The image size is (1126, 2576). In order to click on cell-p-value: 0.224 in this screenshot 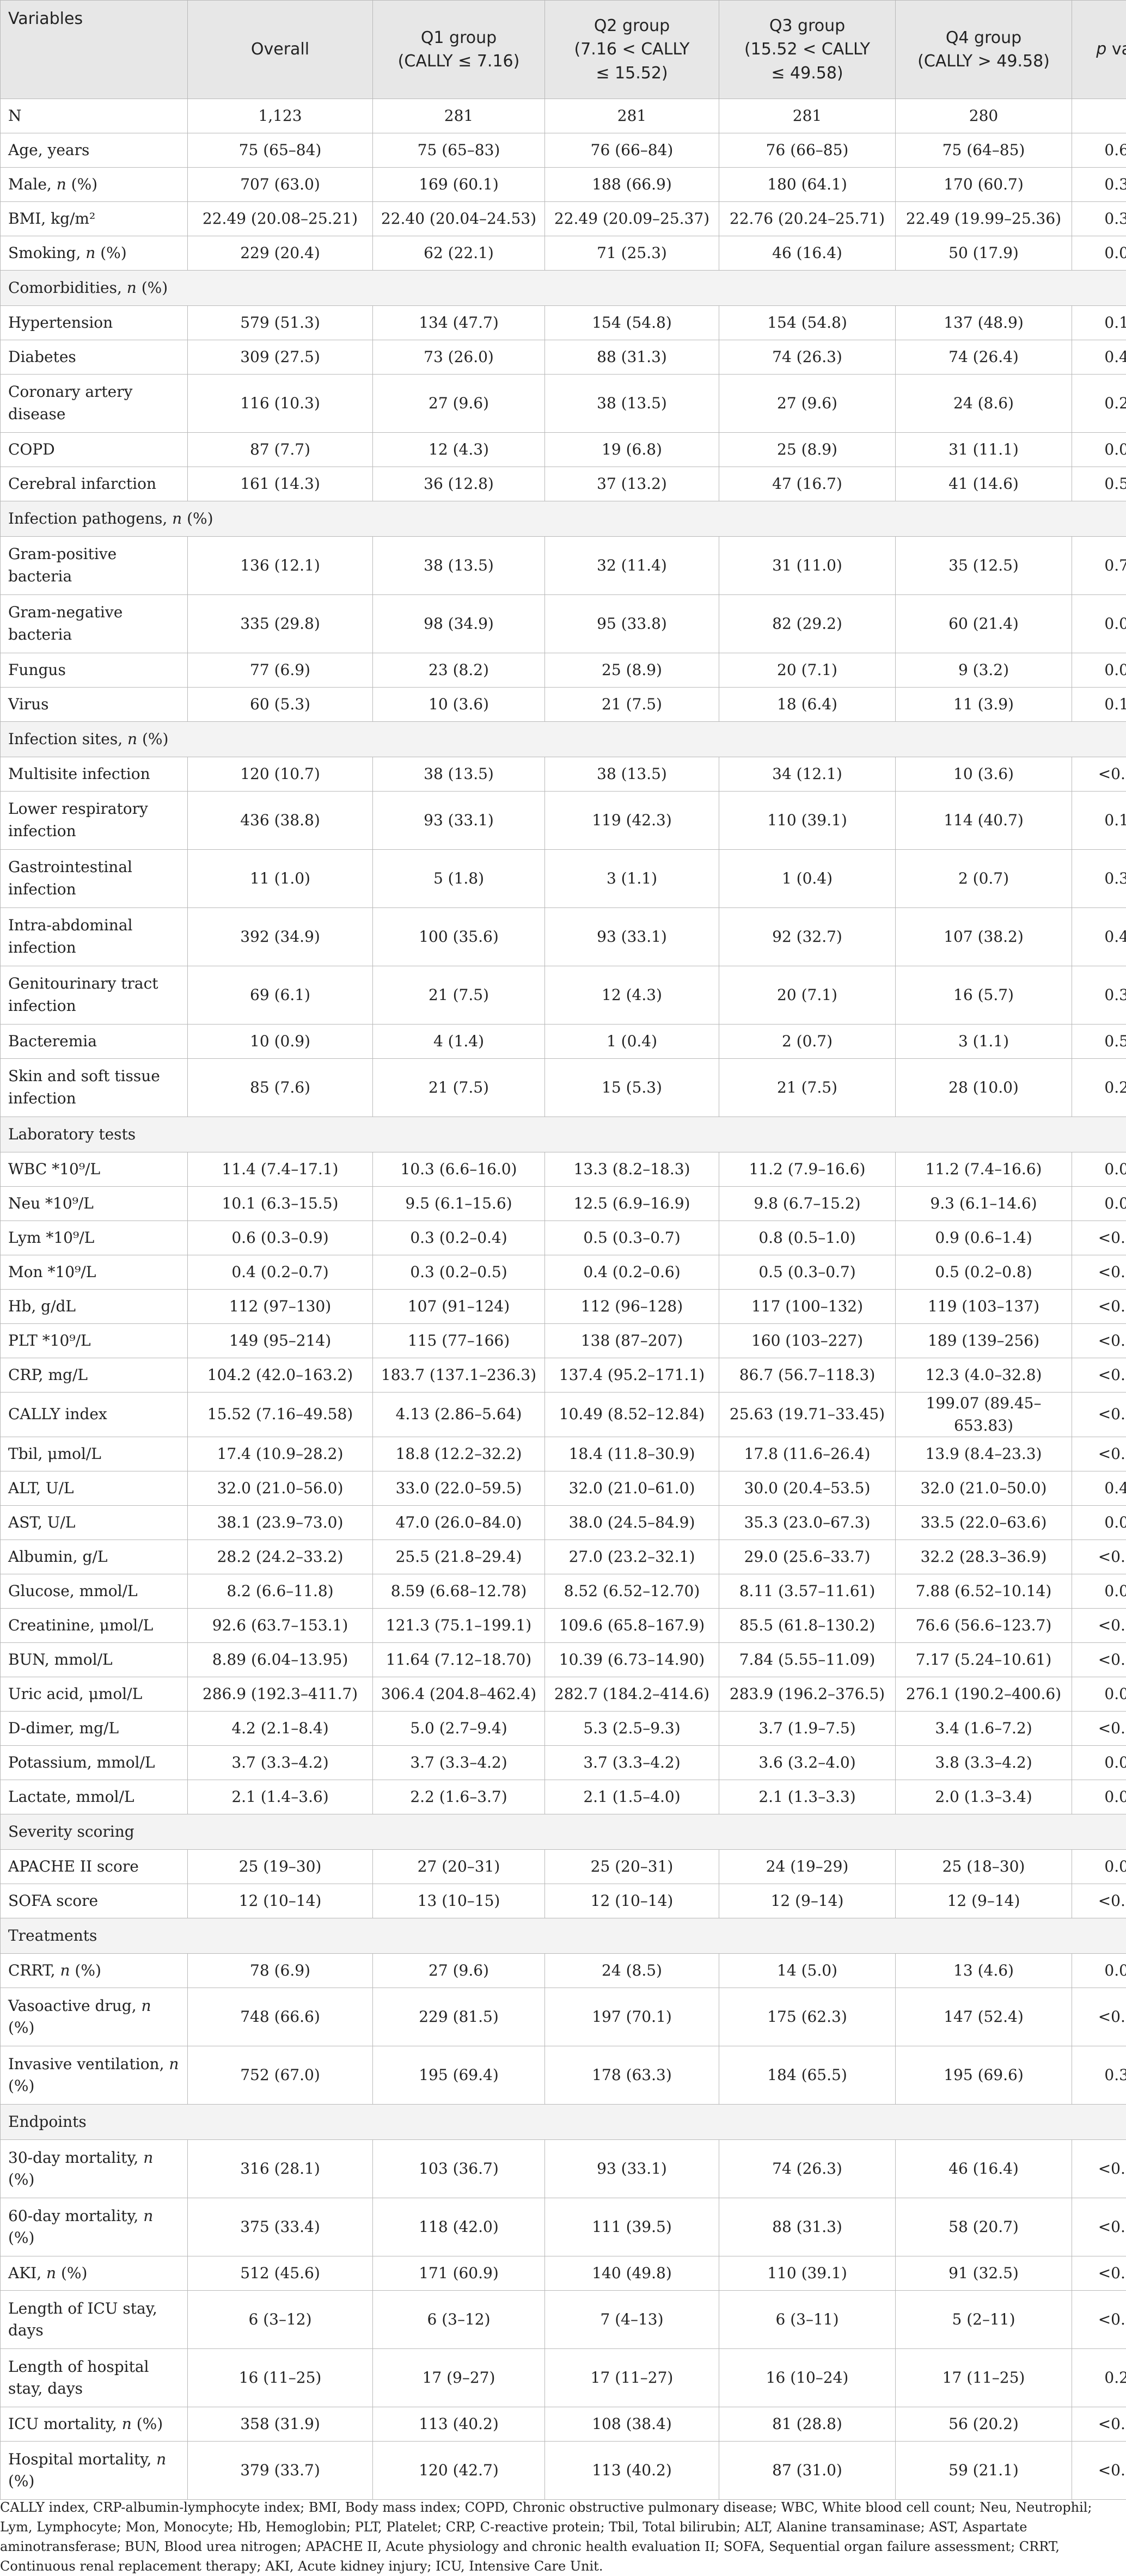, I will do `click(1099, 1088)`.